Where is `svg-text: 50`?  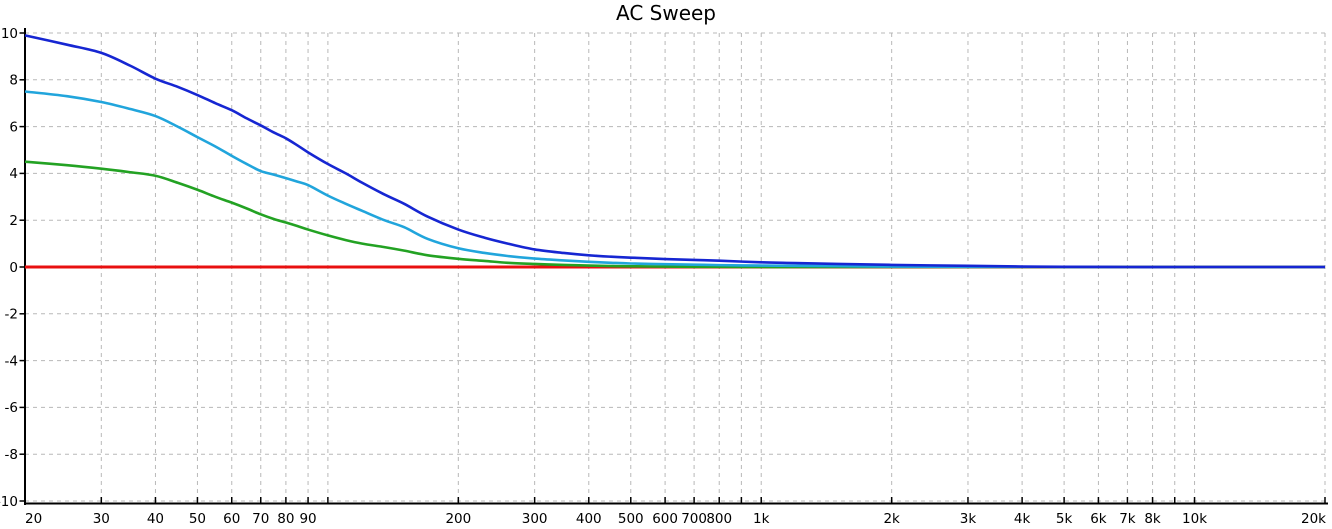 svg-text: 50 is located at coordinates (197, 519).